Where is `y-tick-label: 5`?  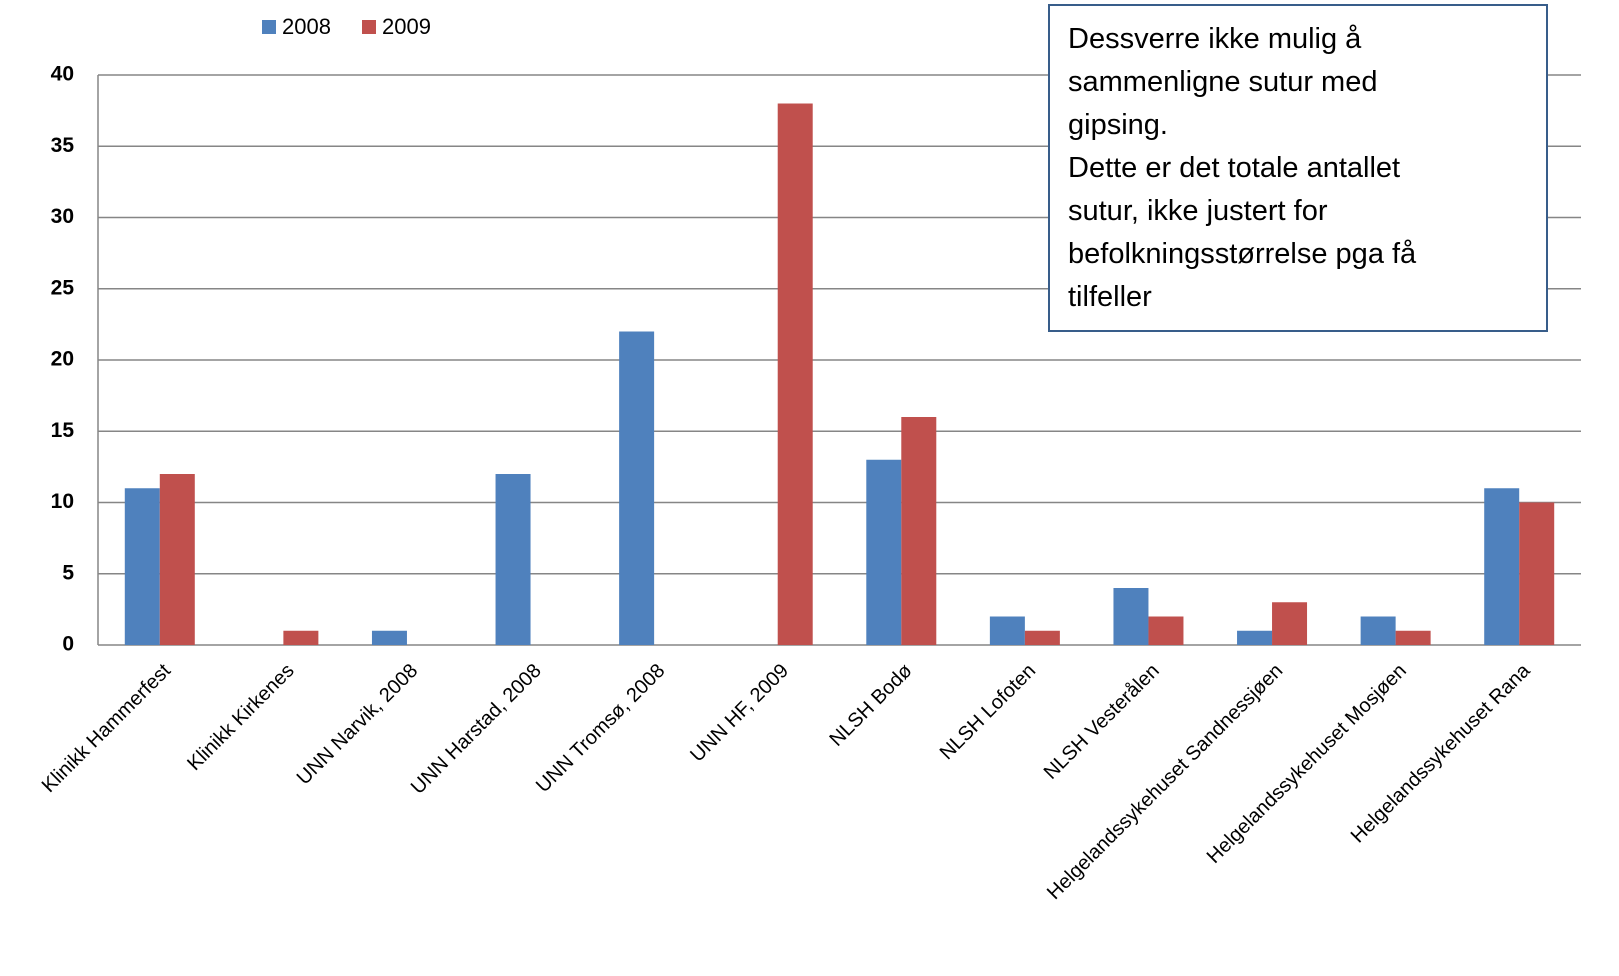 y-tick-label: 5 is located at coordinates (68, 572).